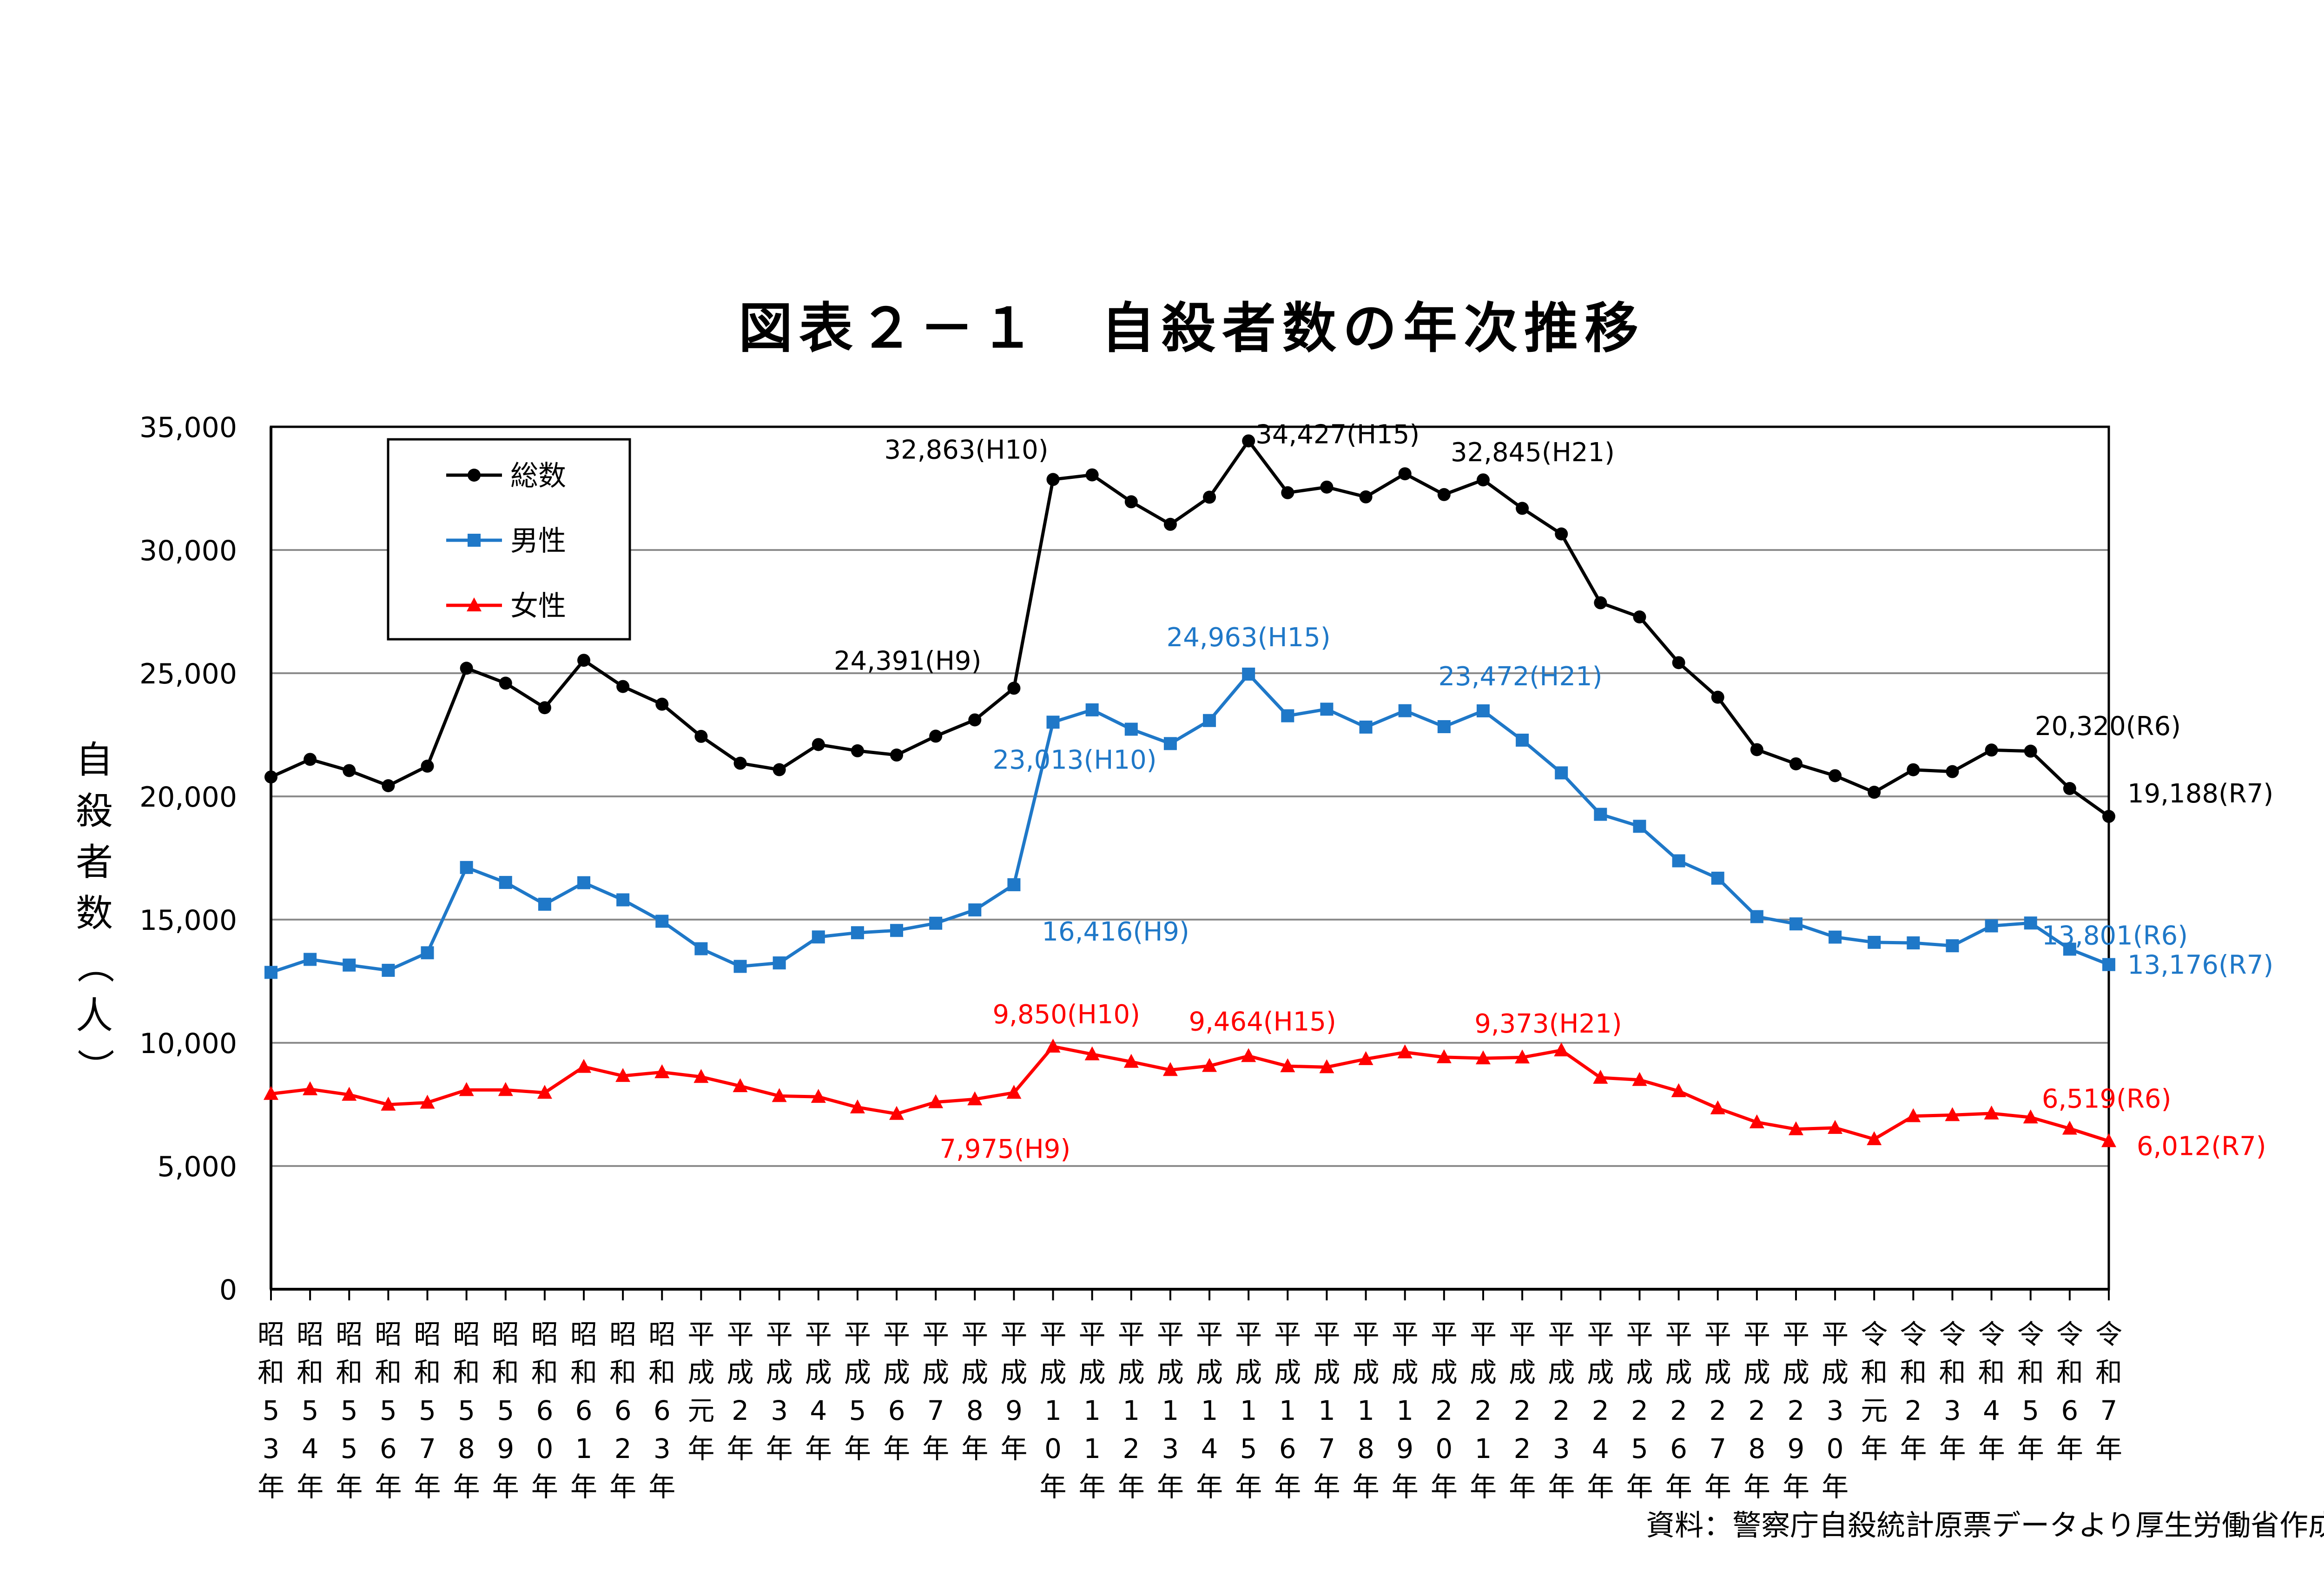 Image resolution: width=2324 pixels, height=1577 pixels. What do you see at coordinates (1796, 1411) in the screenshot?
I see `x-tick-label: 平成 2 9 年` at bounding box center [1796, 1411].